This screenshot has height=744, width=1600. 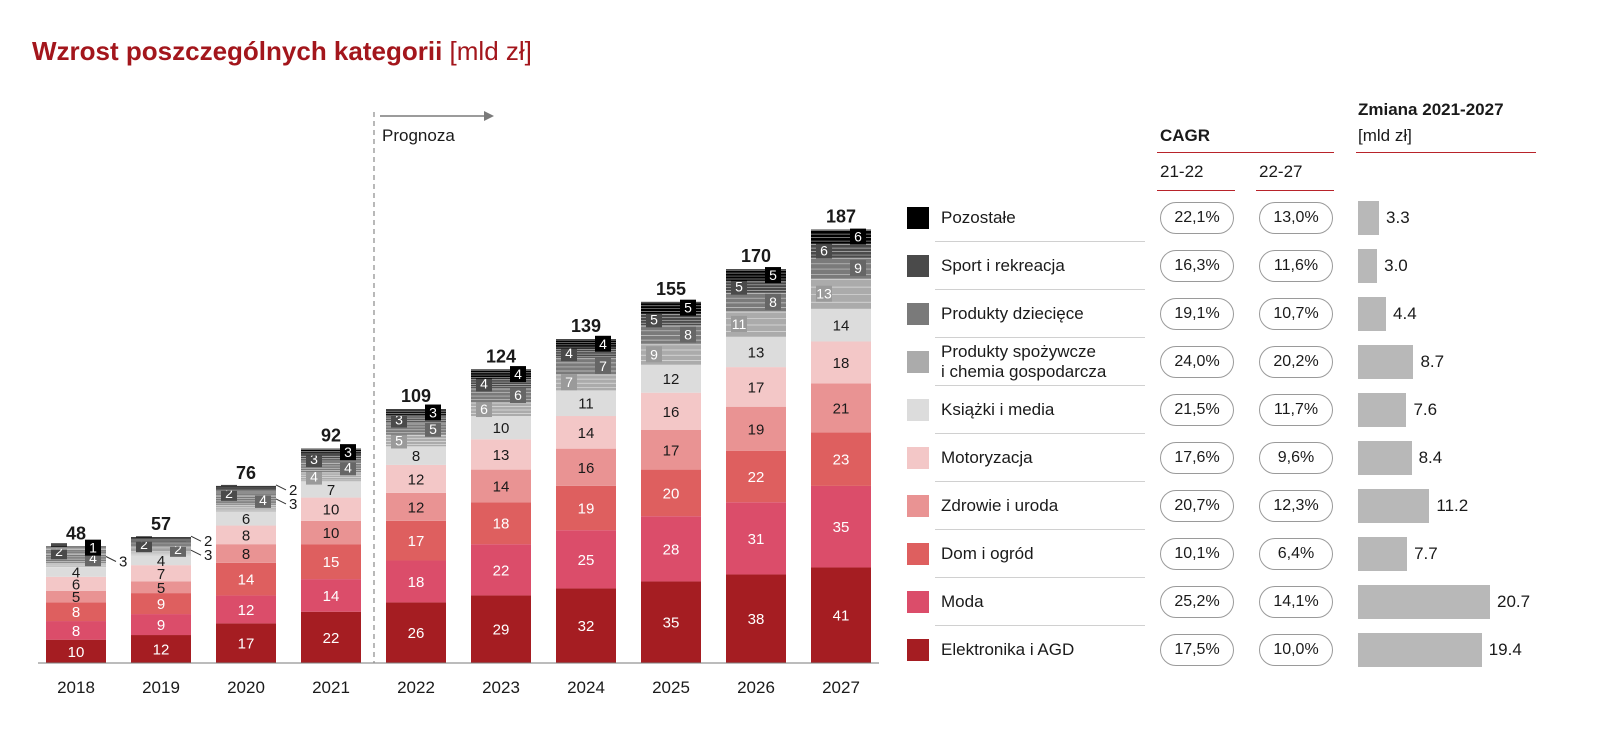 I want to click on x-tick-label: 2025, so click(x=671, y=687).